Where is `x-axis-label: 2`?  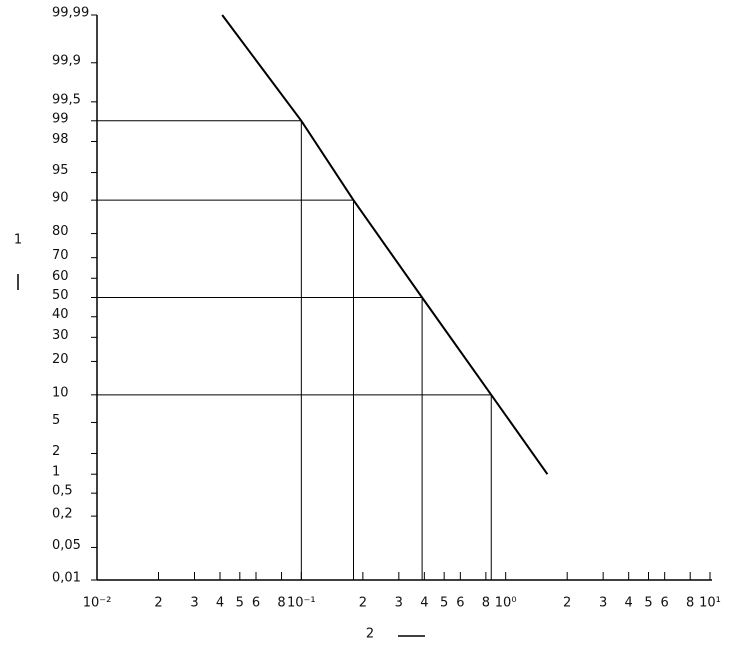
x-axis-label: 2 is located at coordinates (370, 634).